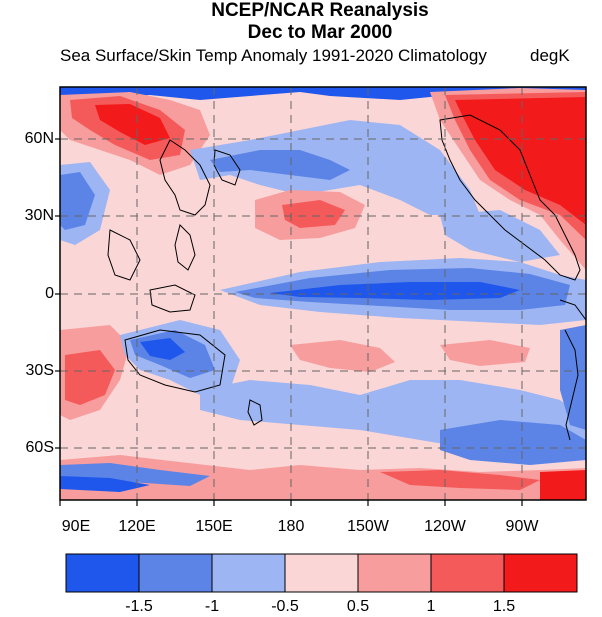 The width and height of the screenshot is (602, 617). Describe the element at coordinates (105, 484) in the screenshot. I see `antarctic-strong-cold-west` at that location.